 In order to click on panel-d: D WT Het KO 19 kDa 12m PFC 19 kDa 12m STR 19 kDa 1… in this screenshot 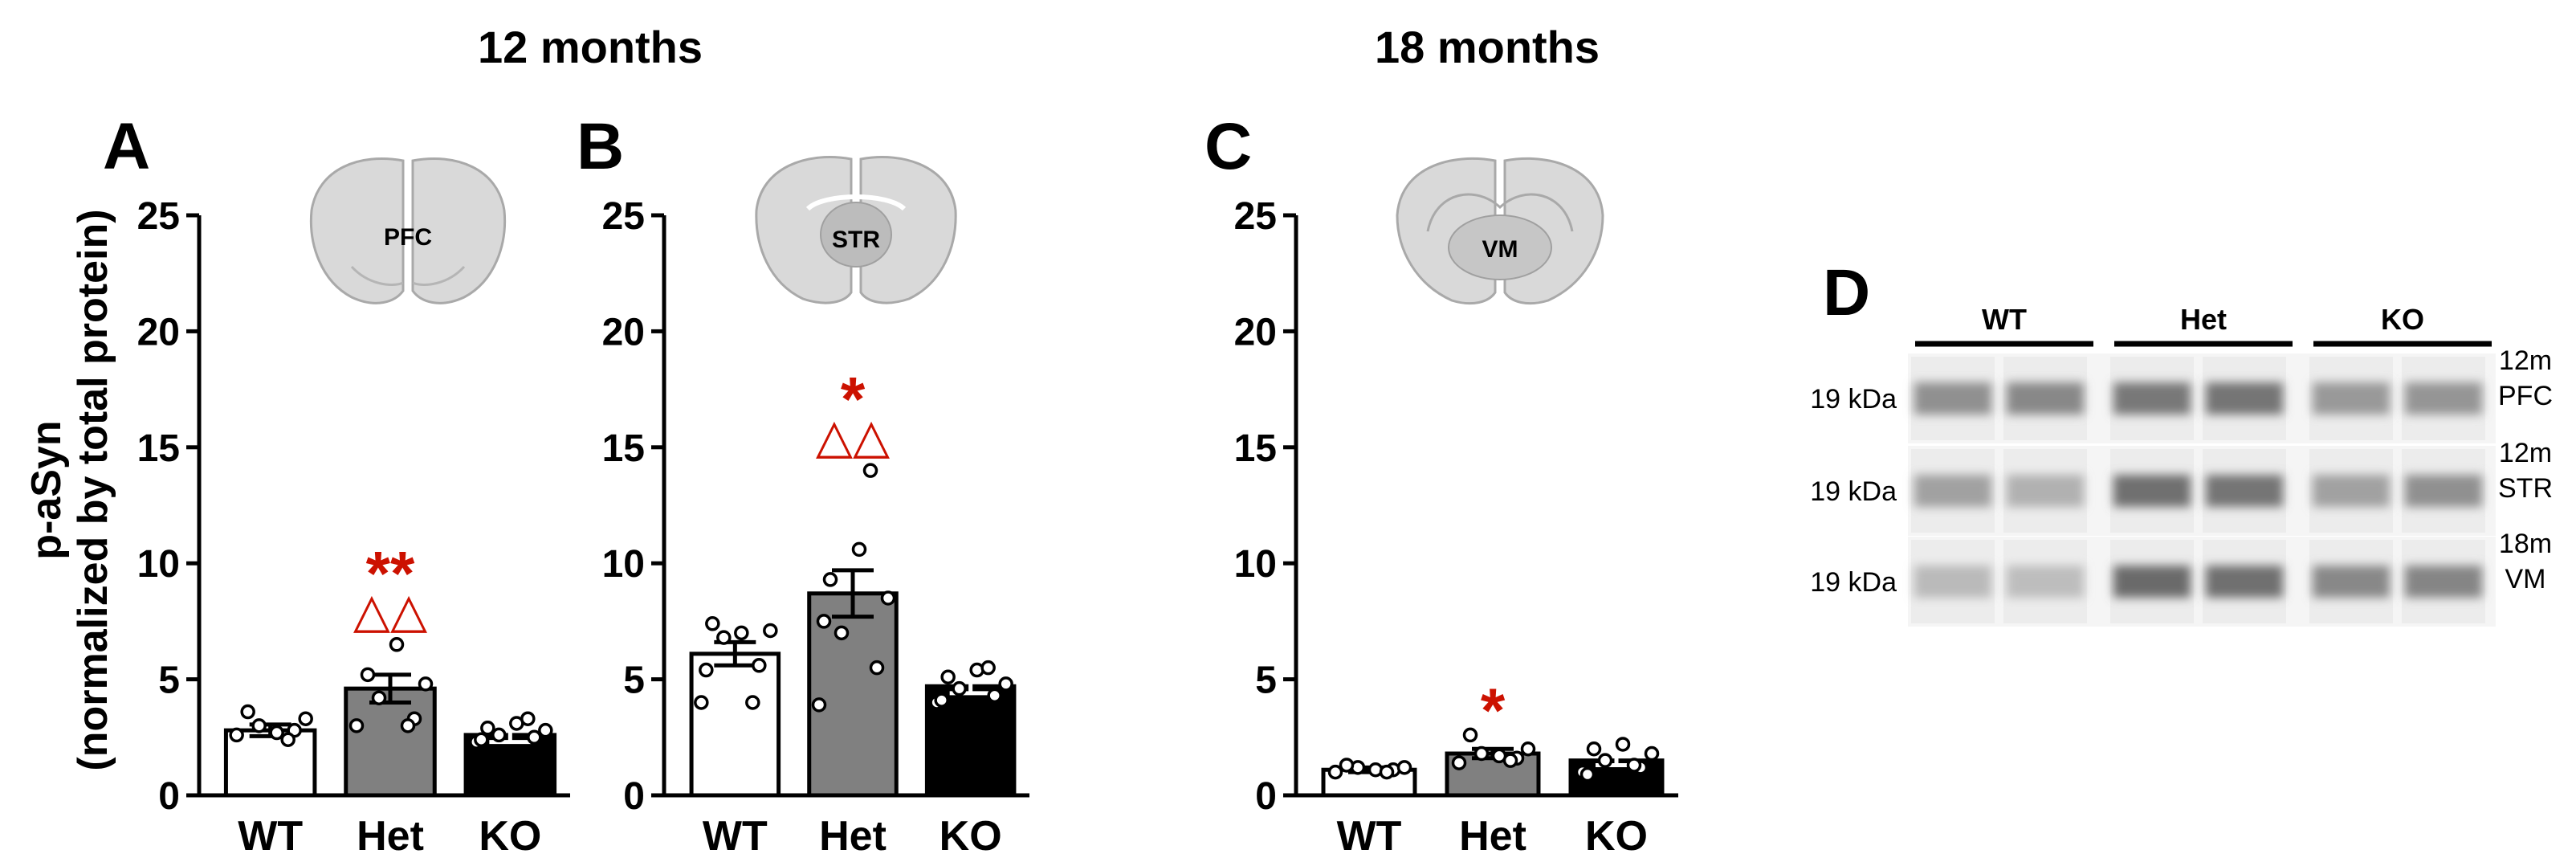, I will do `click(2181, 442)`.